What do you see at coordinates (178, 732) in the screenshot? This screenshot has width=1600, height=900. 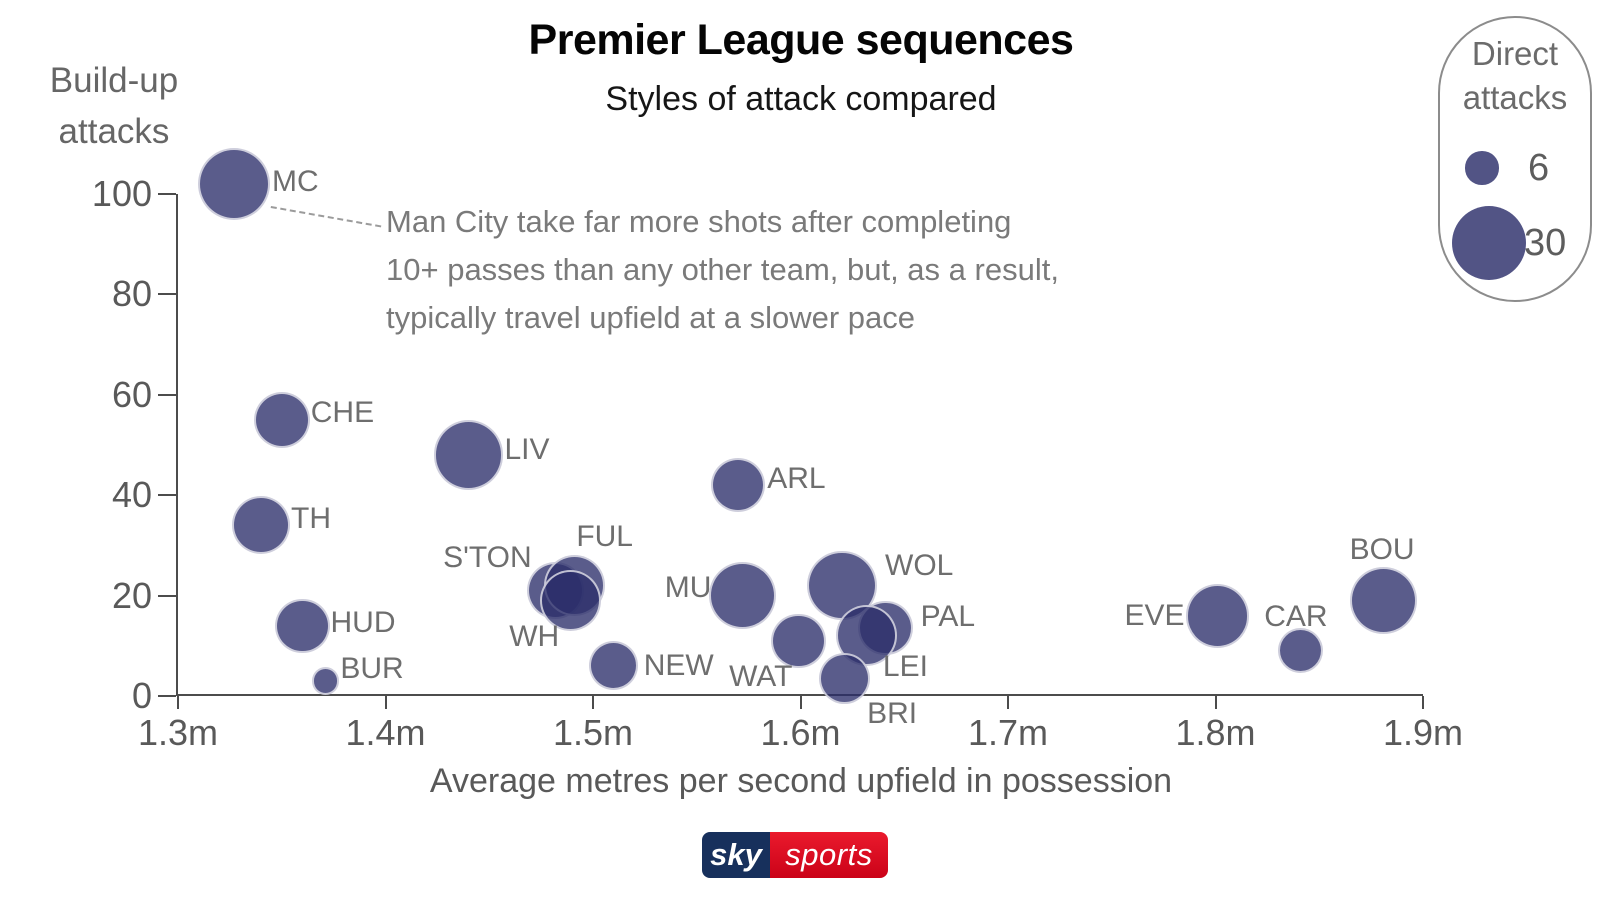 I see `x-tick-label-1.3m: 1.3m` at bounding box center [178, 732].